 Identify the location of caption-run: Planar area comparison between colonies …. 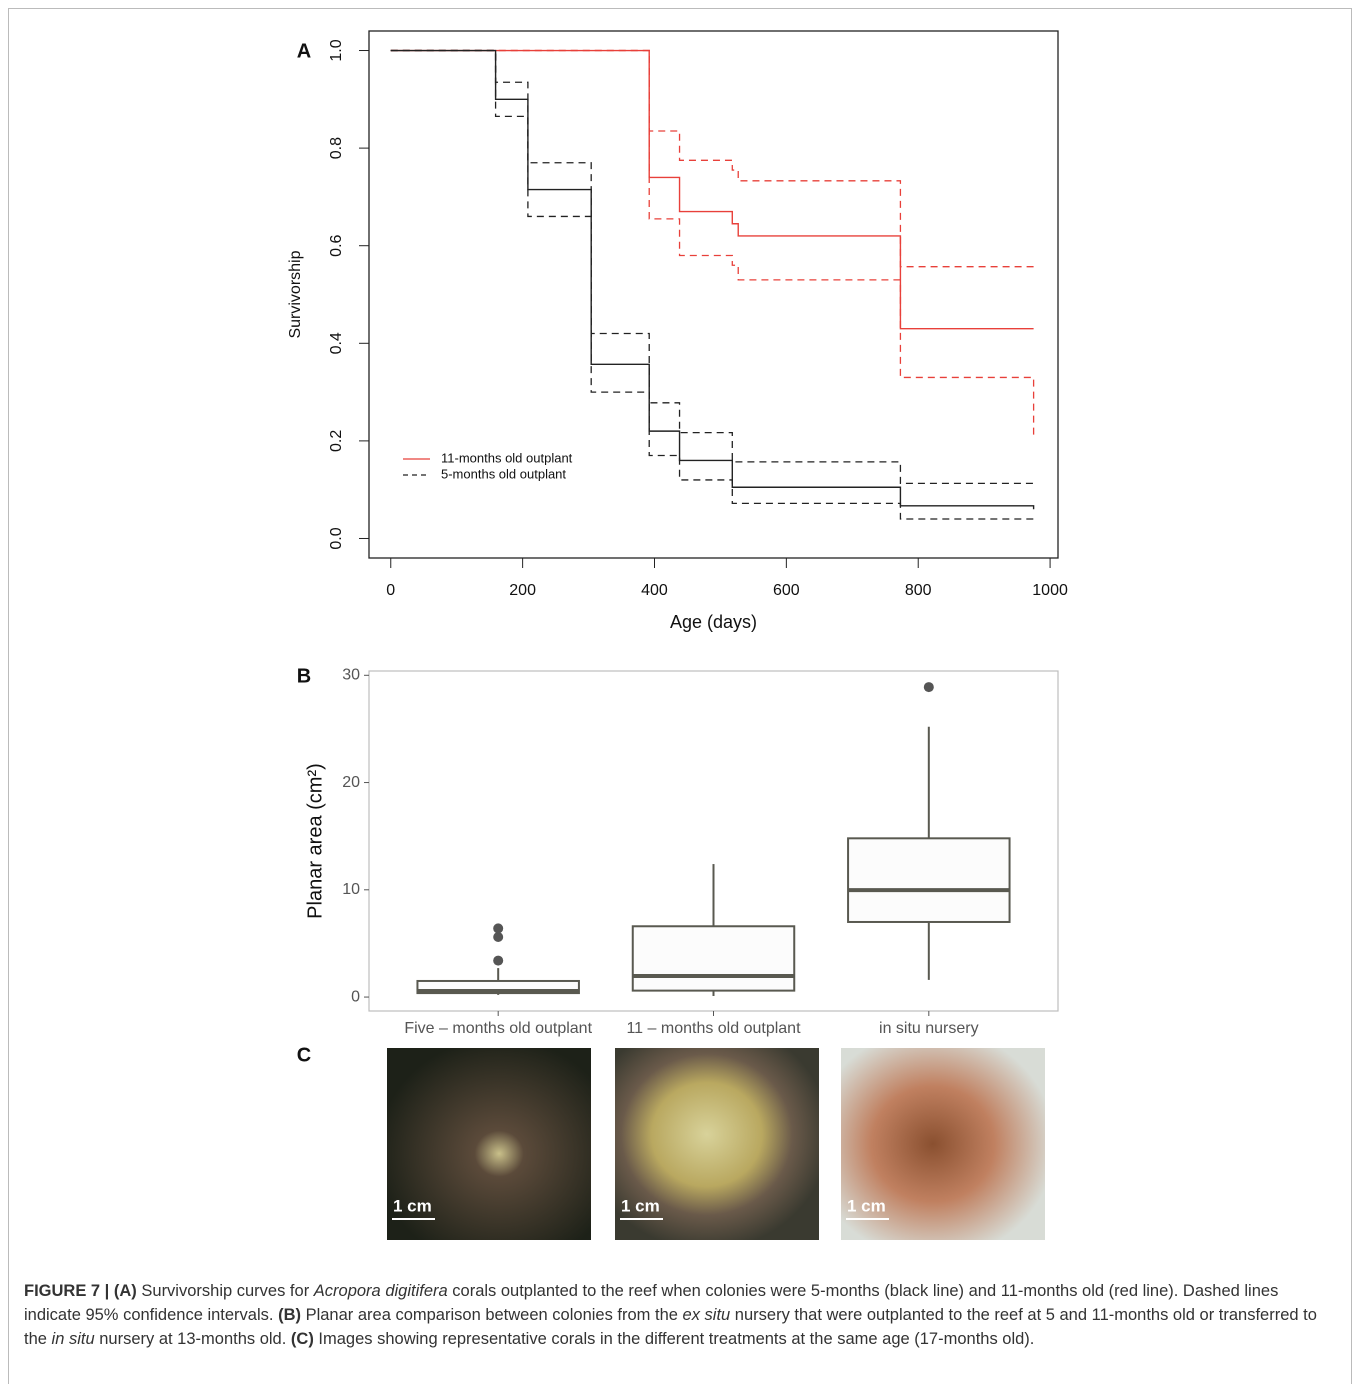
(491, 1315).